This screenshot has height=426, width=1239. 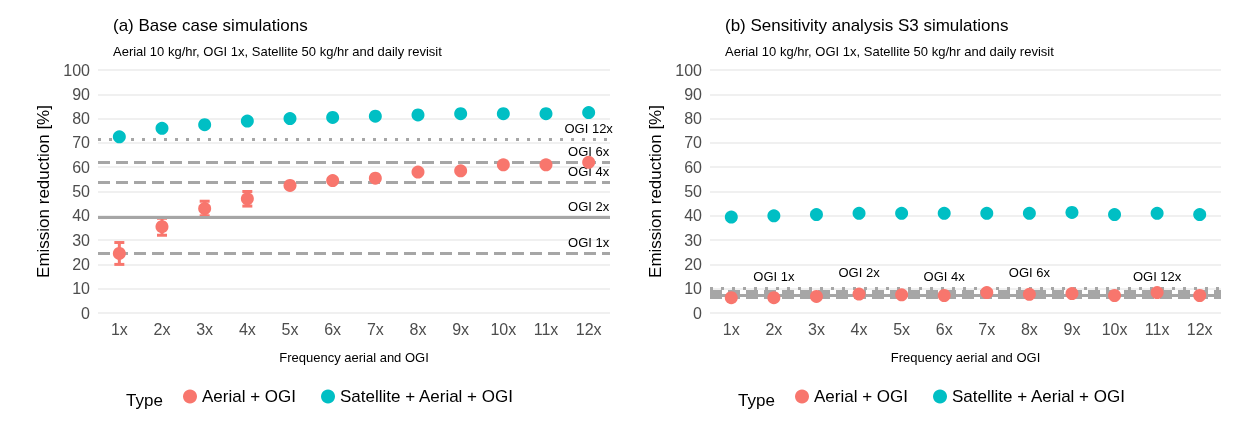 What do you see at coordinates (210, 25) in the screenshot?
I see `chart-title: (a) Base case simulations` at bounding box center [210, 25].